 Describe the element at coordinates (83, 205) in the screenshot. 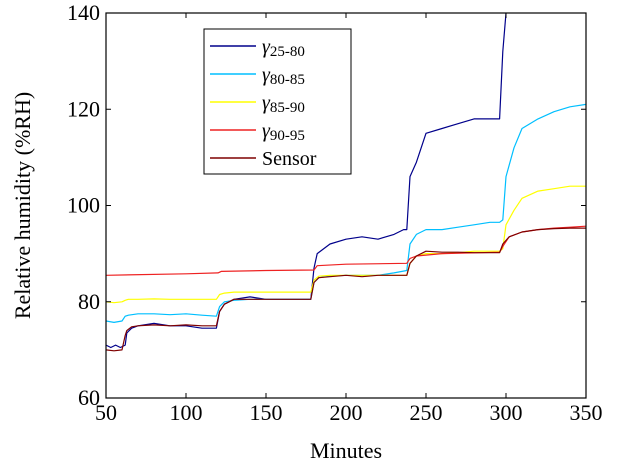

I see `y-tick-label: 100` at that location.